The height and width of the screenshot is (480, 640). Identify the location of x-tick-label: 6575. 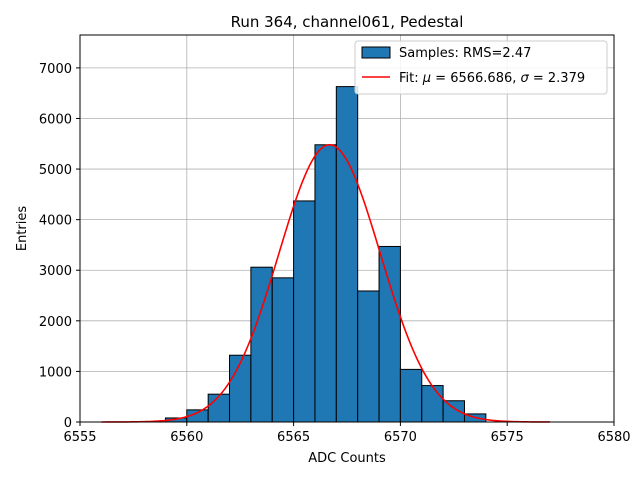
(507, 437).